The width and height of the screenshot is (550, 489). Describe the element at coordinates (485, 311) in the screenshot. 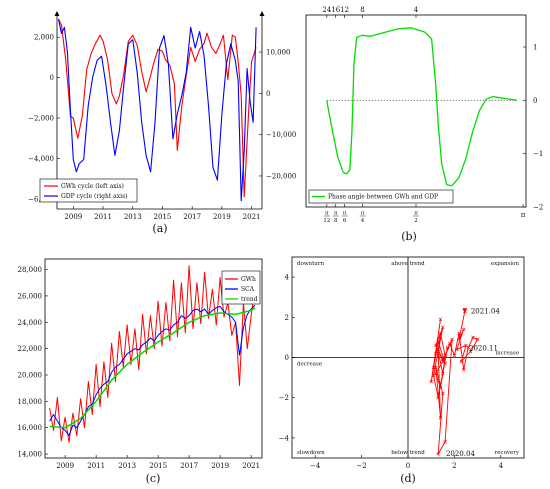

I see `point-label: 2021.04` at that location.